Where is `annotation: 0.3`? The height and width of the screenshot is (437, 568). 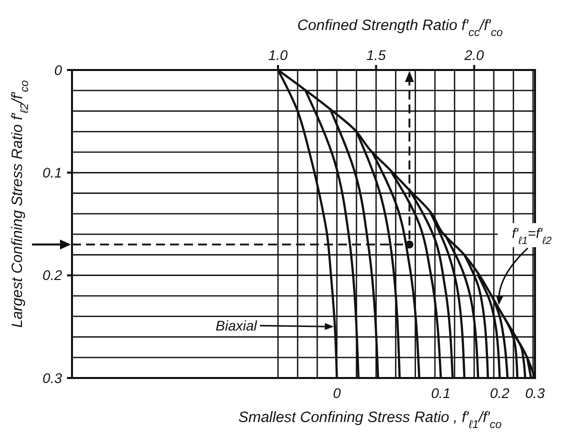 annotation: 0.3 is located at coordinates (535, 393).